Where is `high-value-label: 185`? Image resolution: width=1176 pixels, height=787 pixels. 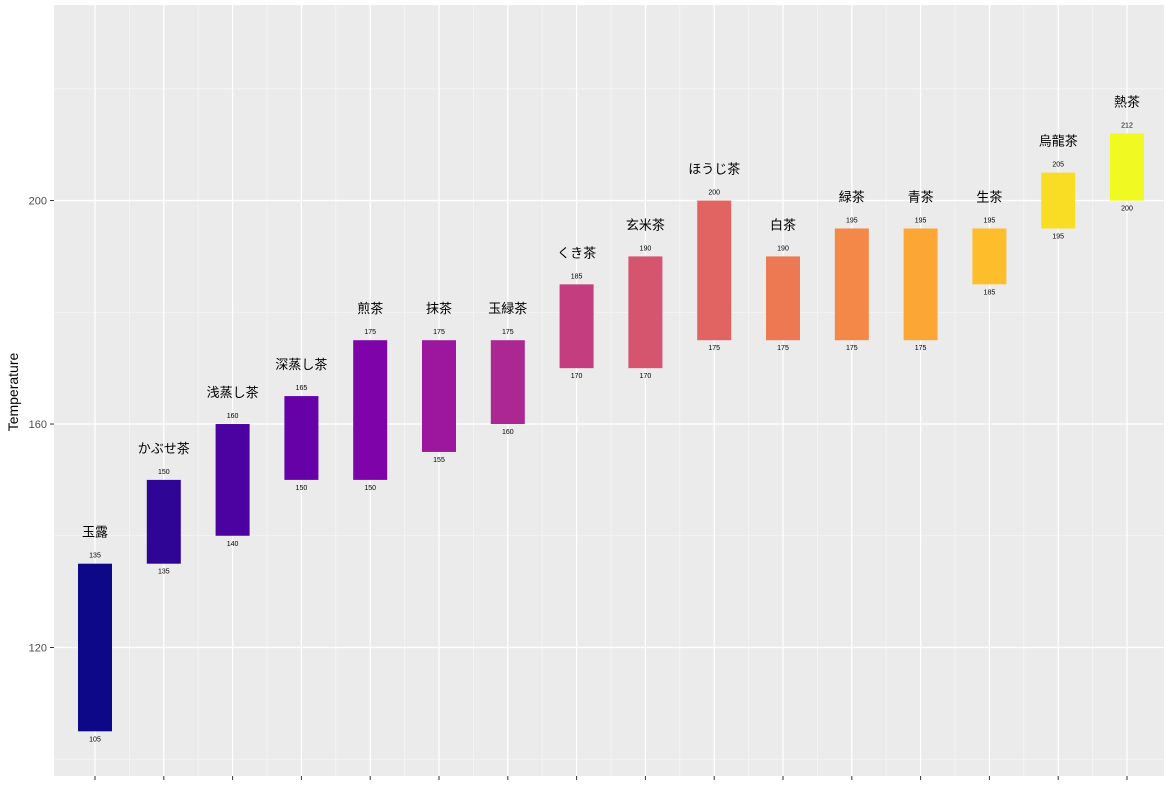
high-value-label: 185 is located at coordinates (577, 276).